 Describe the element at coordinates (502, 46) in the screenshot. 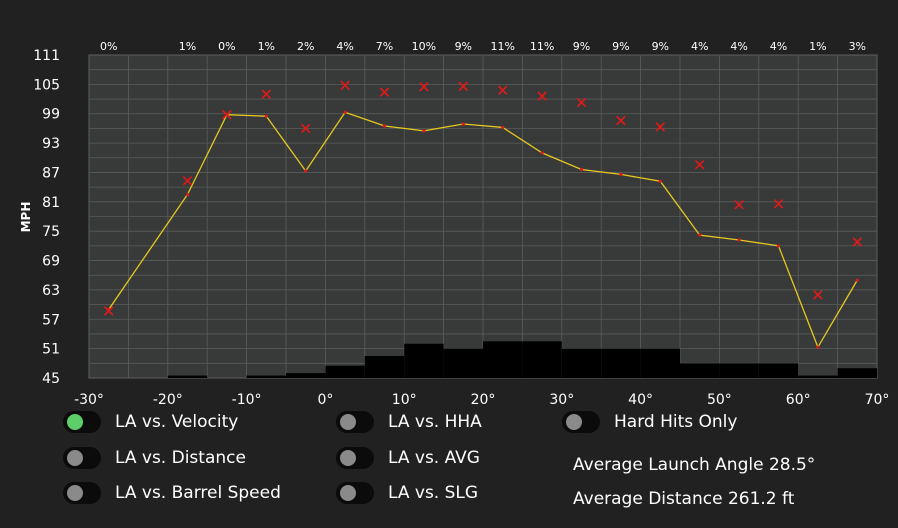

I see `percent-label: 11%` at that location.